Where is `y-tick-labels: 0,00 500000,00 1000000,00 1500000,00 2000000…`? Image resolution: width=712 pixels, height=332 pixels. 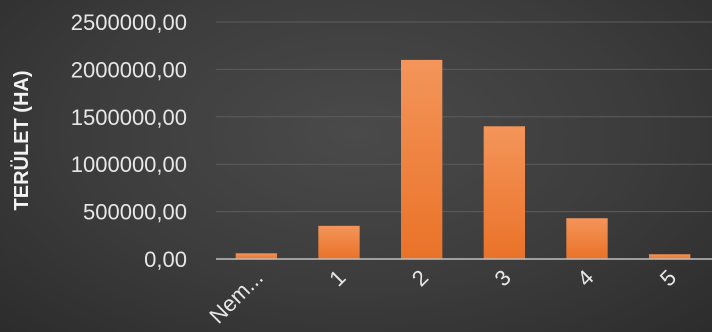 y-tick-labels: 0,00 500000,00 1000000,00 1500000,00 2000000… is located at coordinates (129, 141).